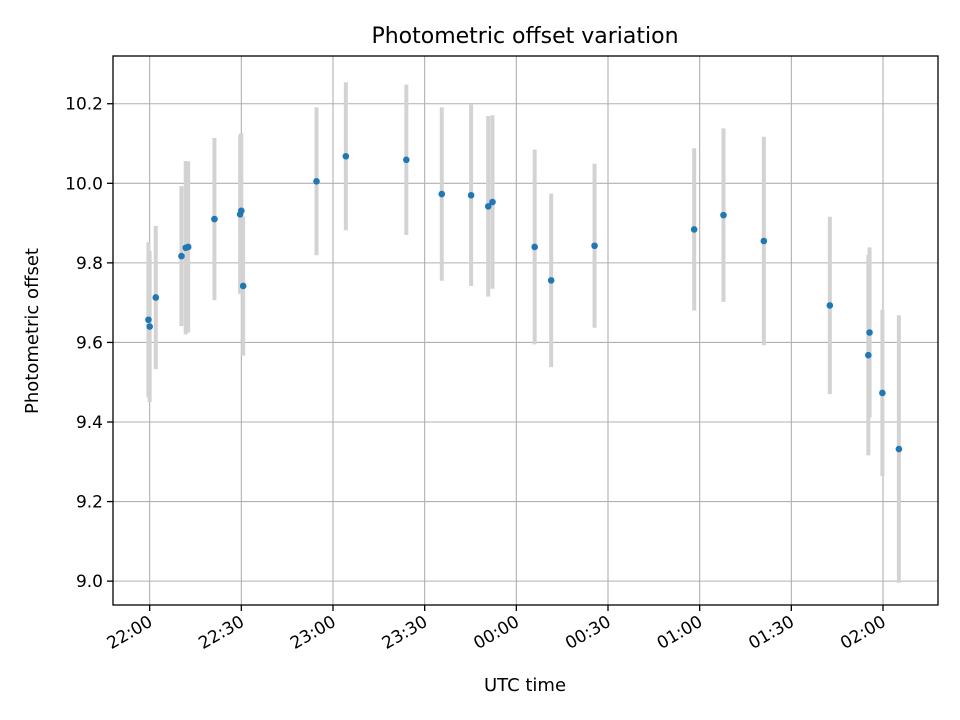 The height and width of the screenshot is (720, 960). I want to click on y-axis-ticks: 9.0 9.2 9.4 9.6 9.8 10.0 10.2, so click(89, 343).